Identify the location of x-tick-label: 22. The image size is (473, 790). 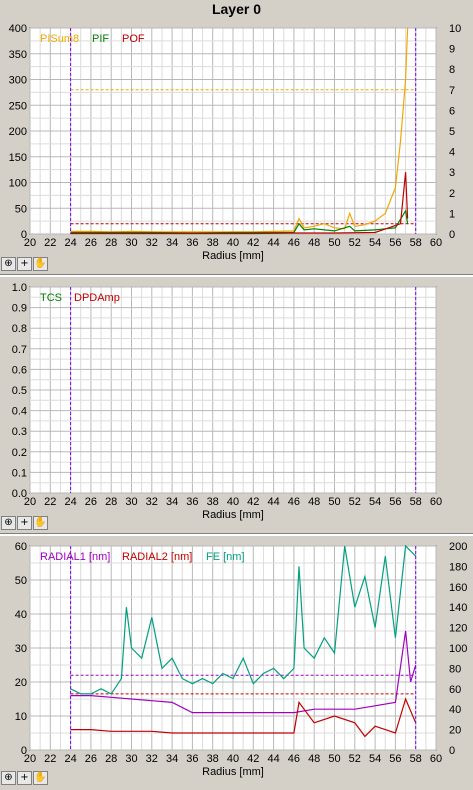
(50, 759).